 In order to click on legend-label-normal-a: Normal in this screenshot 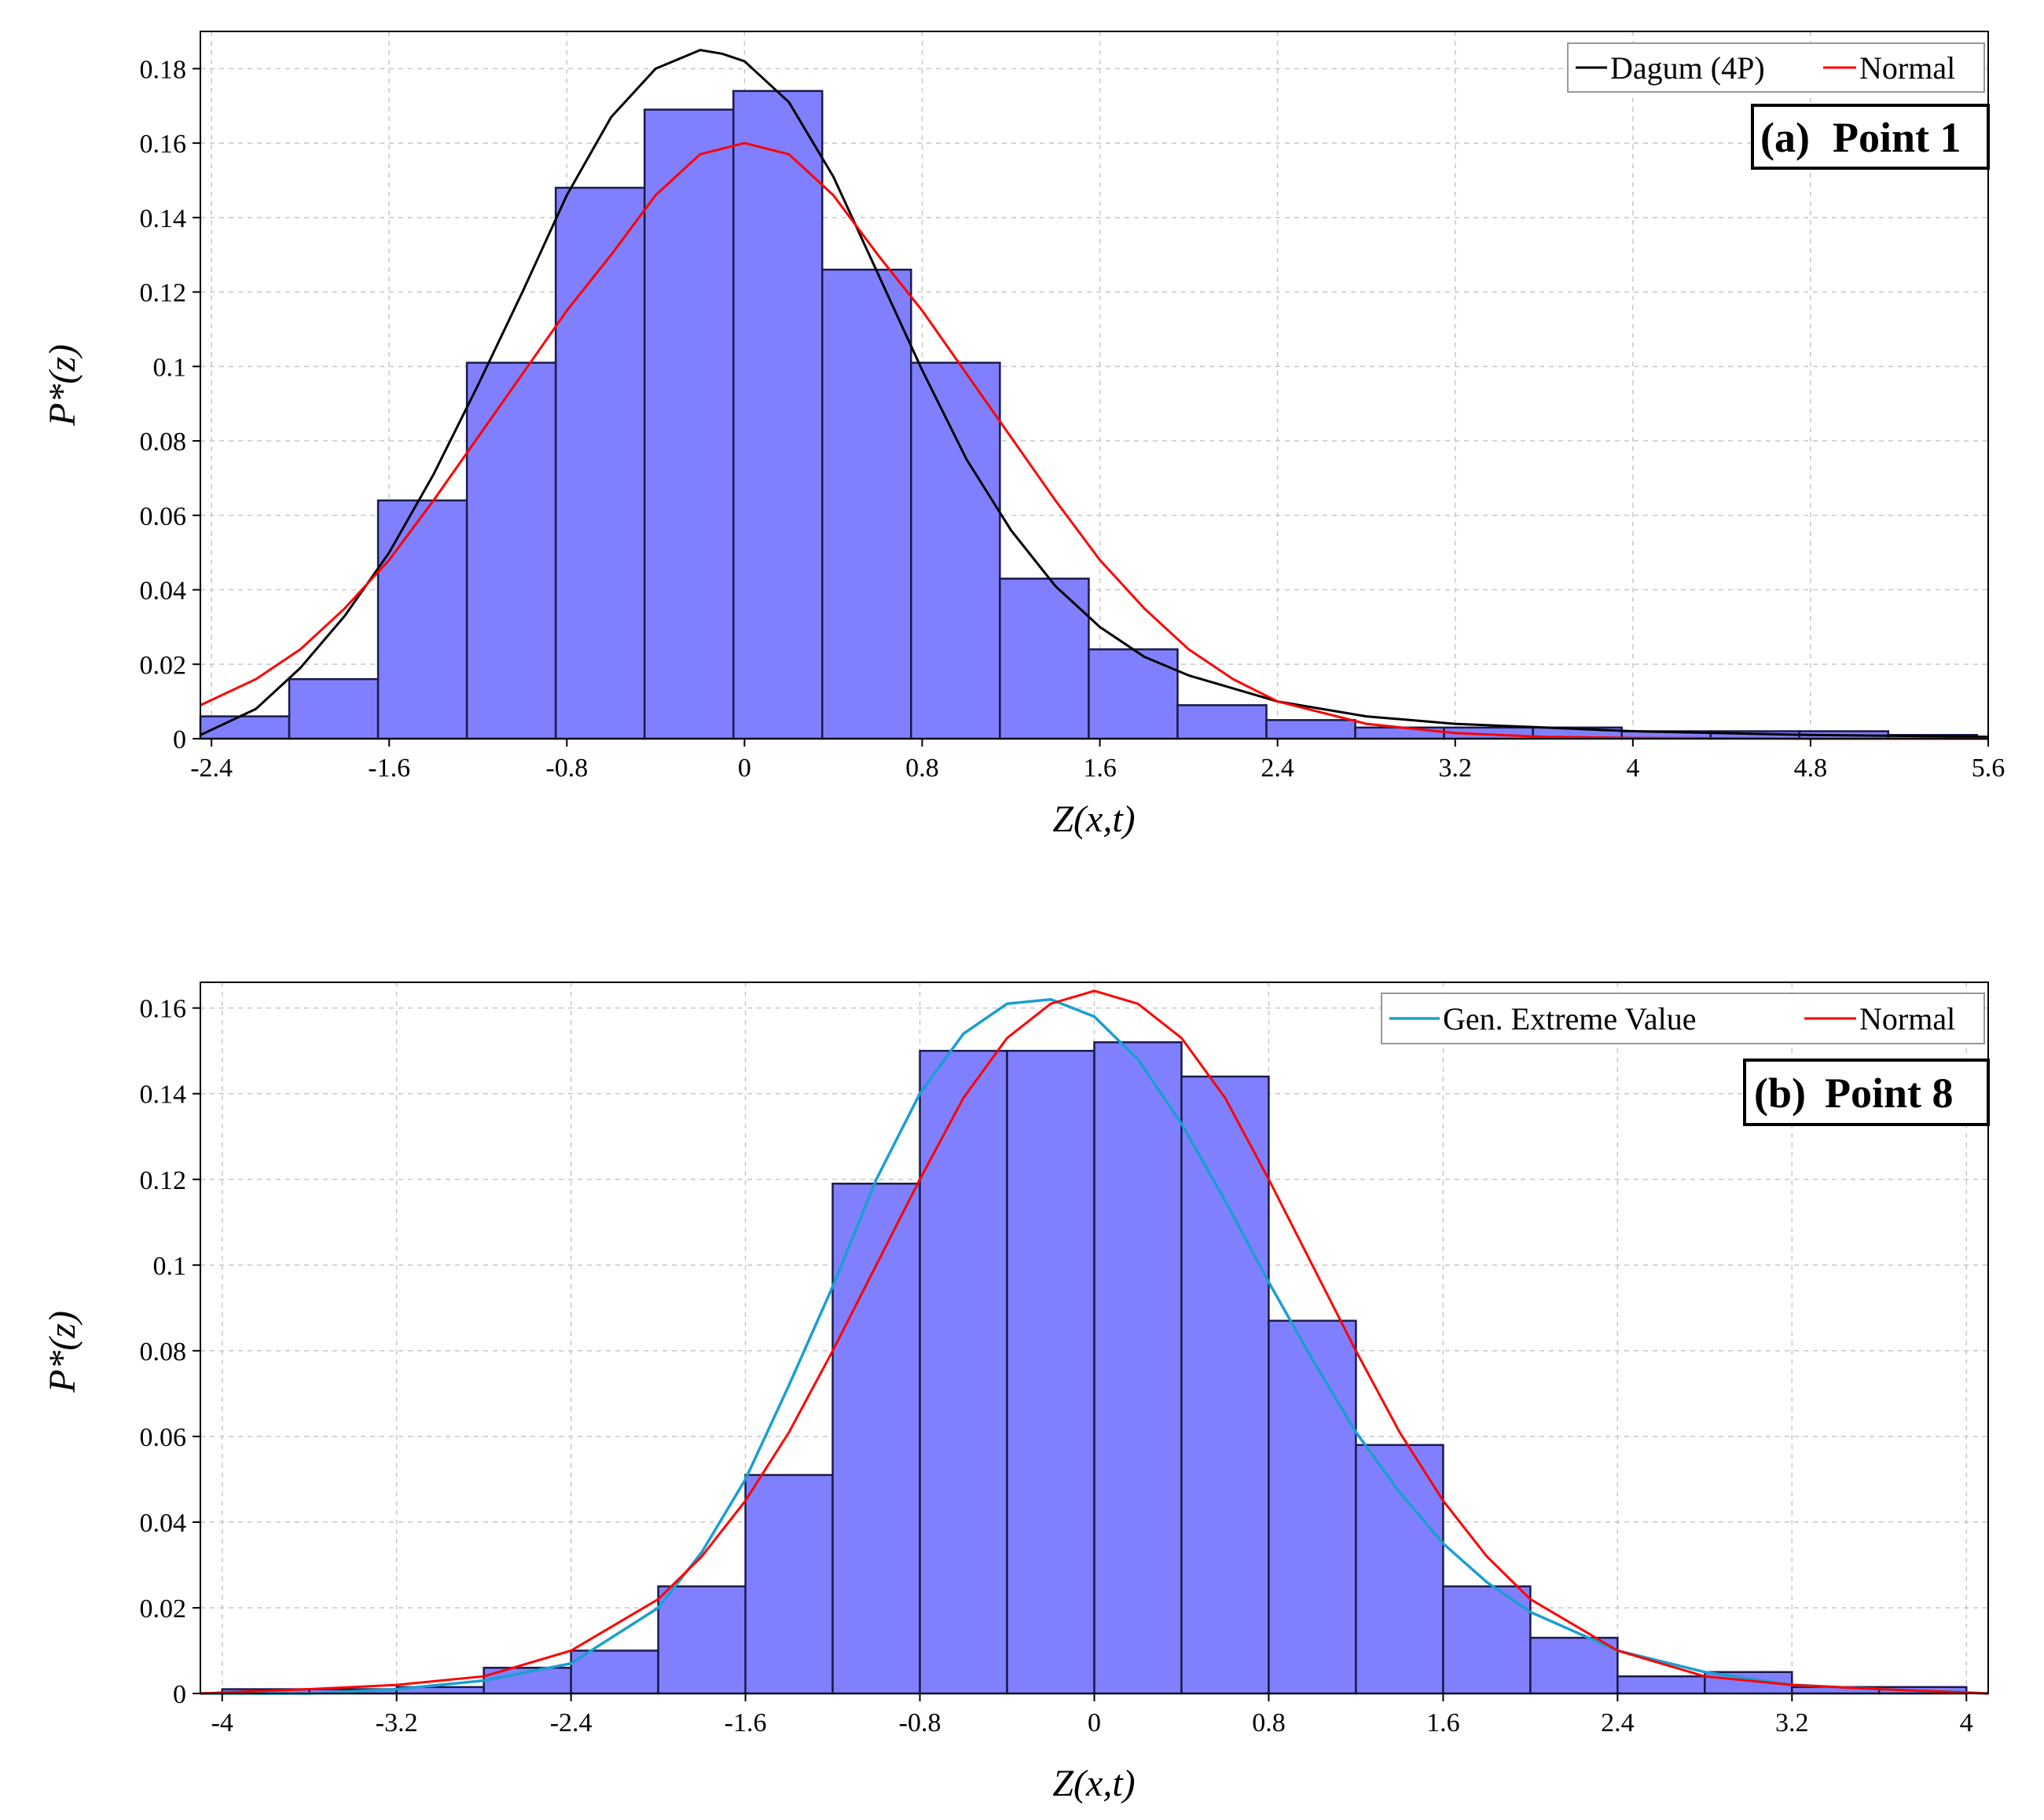, I will do `click(1907, 68)`.